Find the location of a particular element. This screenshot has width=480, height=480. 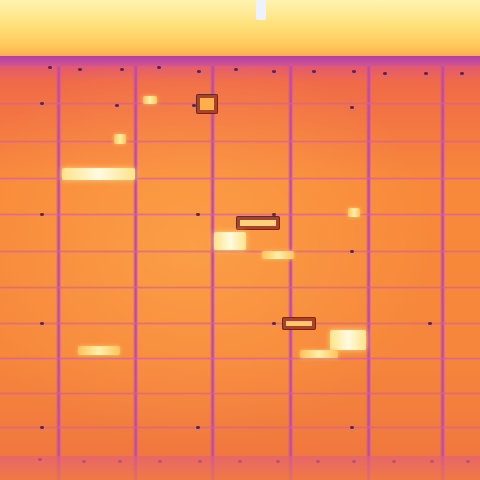

sky-background is located at coordinates (240, 31).